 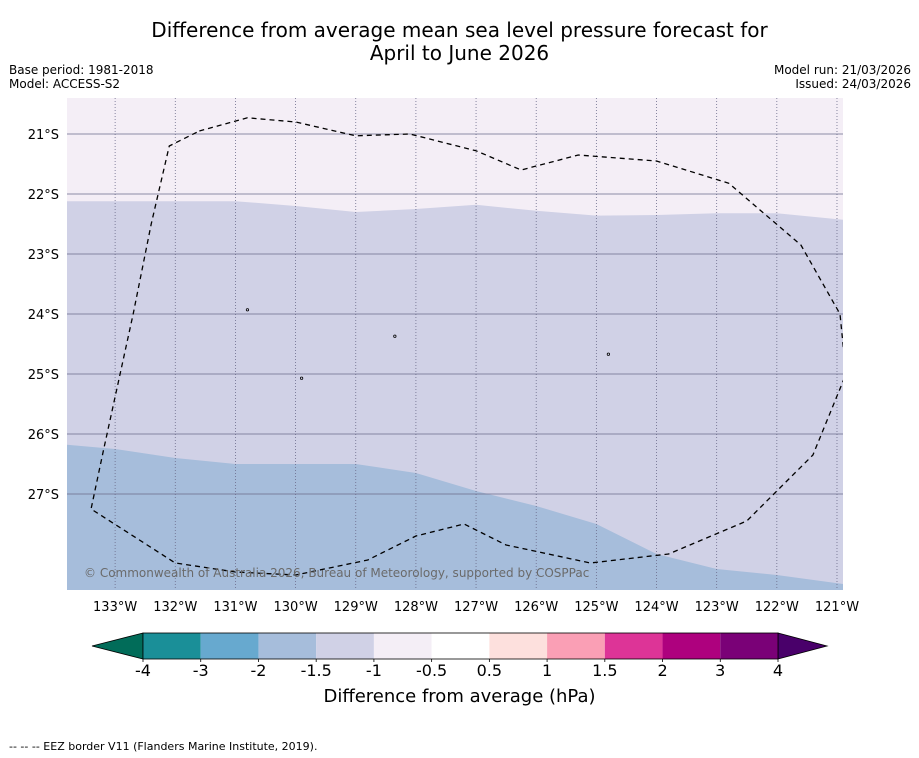 What do you see at coordinates (656, 607) in the screenshot?
I see `x-tick-label: 124°W` at bounding box center [656, 607].